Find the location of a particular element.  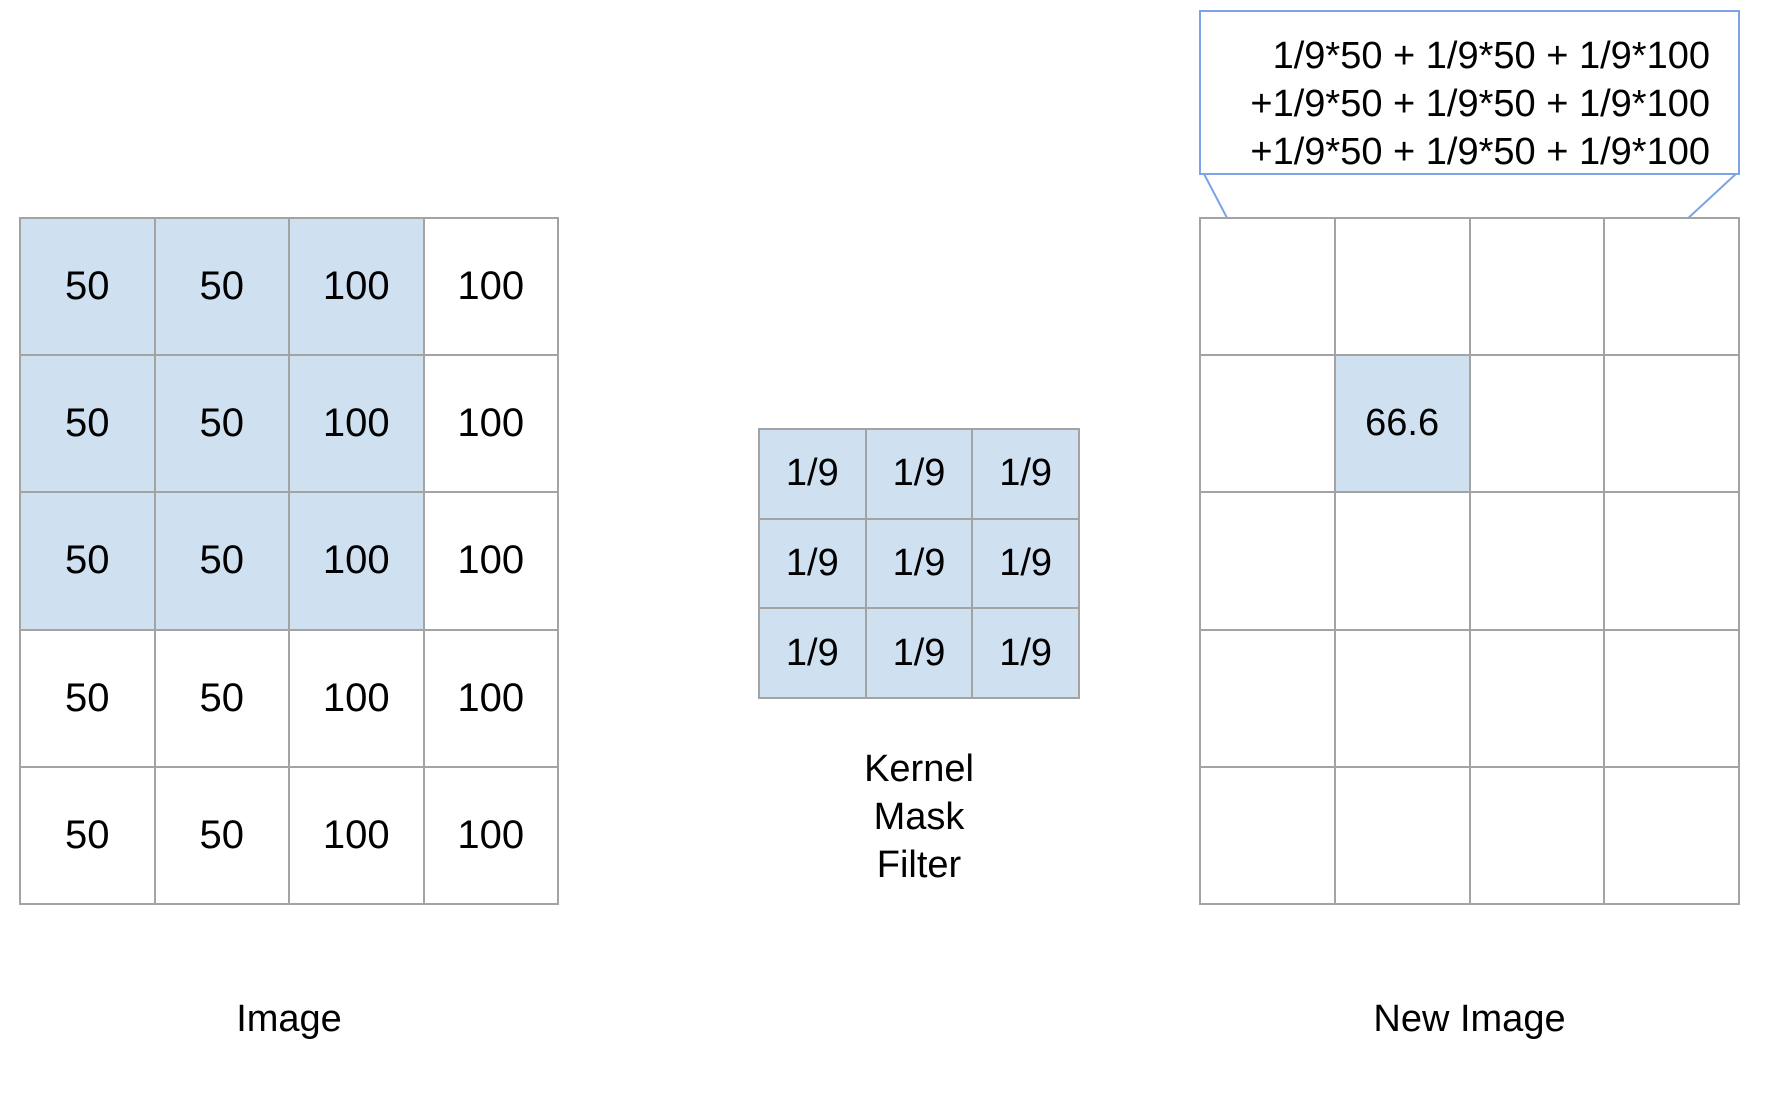

kernel-grid: 1/9 1/9 1/9 1/9 1/9 1/9 1/9 1/9 1/9 is located at coordinates (919, 563).